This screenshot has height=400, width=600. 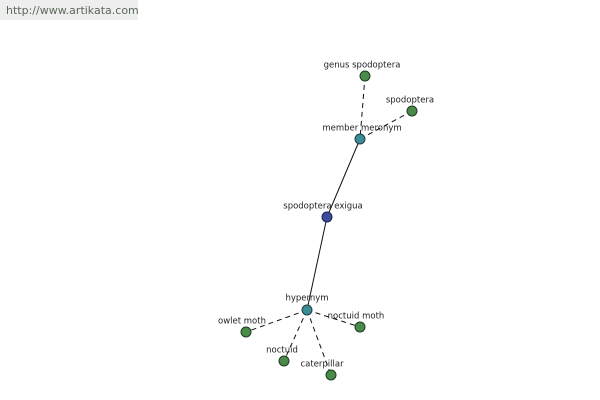 What do you see at coordinates (306, 299) in the screenshot?
I see `node-label: hypernym` at bounding box center [306, 299].